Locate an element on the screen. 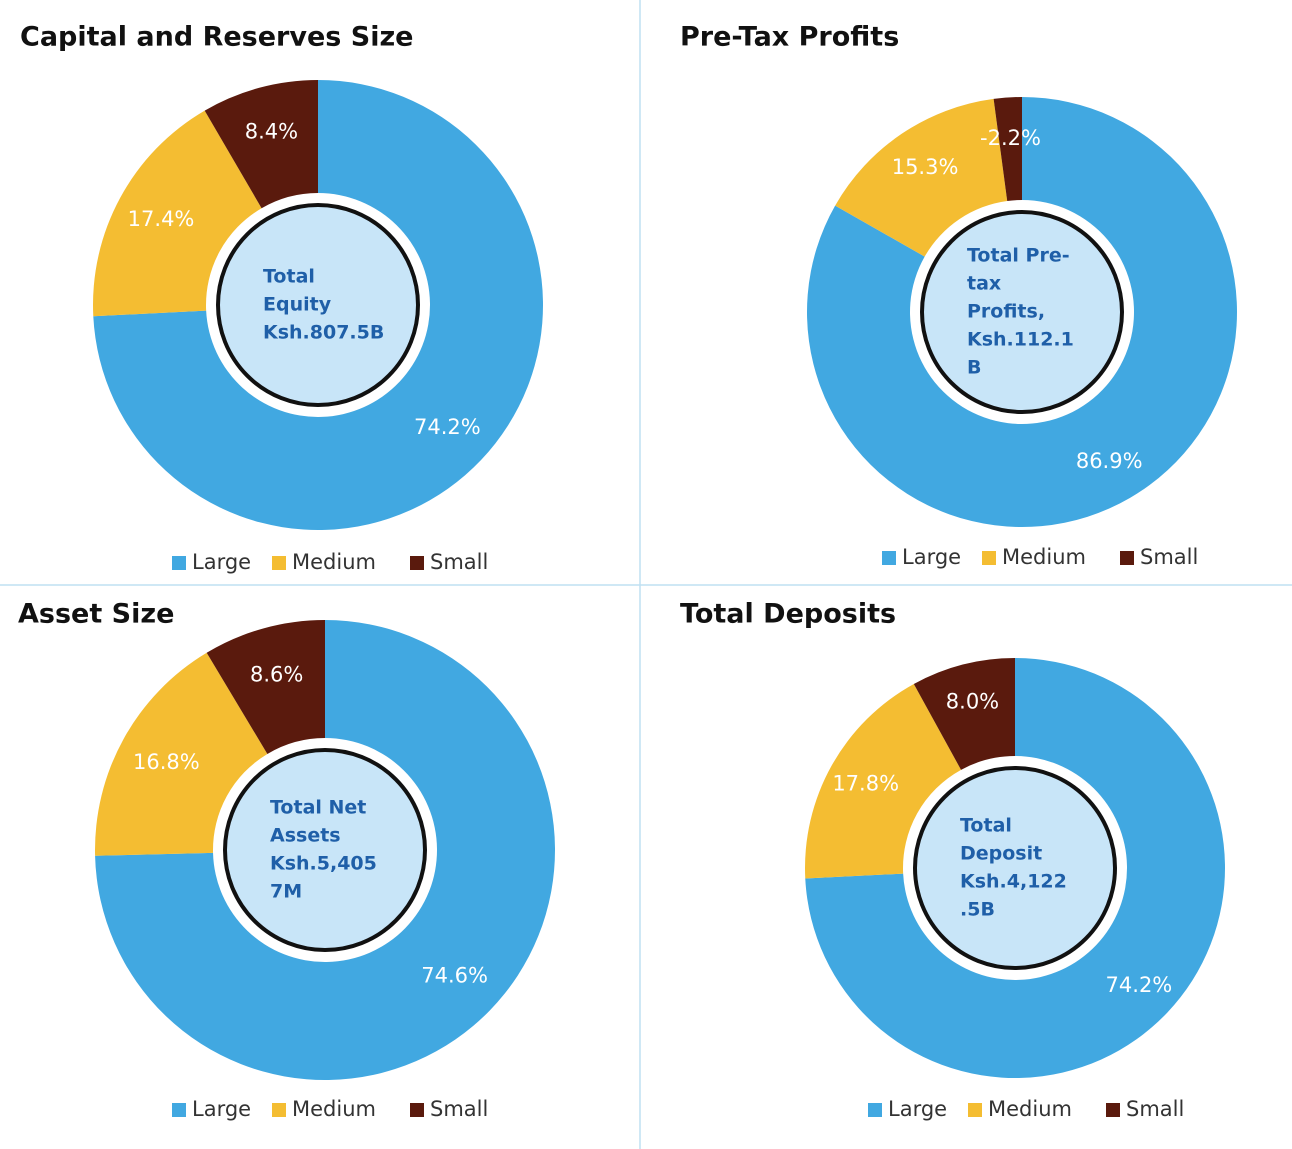  center-label: Deposit is located at coordinates (1001, 854).